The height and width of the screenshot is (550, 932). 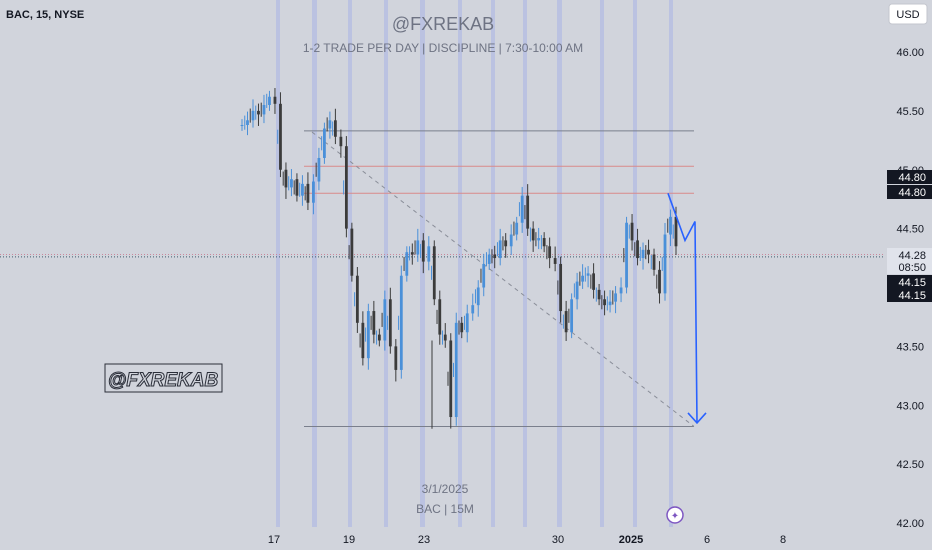 What do you see at coordinates (558, 540) in the screenshot?
I see `x-tick-label: 30` at bounding box center [558, 540].